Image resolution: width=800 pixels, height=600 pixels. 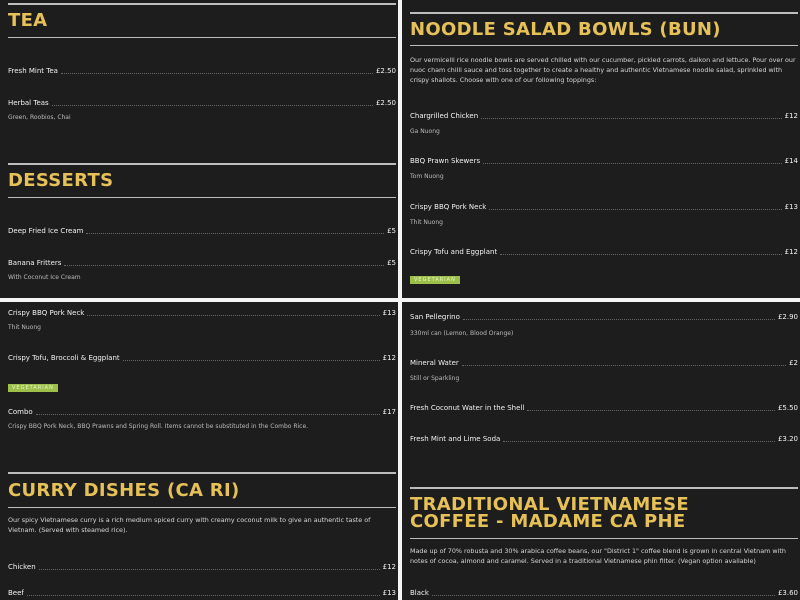 What do you see at coordinates (467, 408) in the screenshot?
I see `item-name: Fresh Coconut Water in the Shell` at bounding box center [467, 408].